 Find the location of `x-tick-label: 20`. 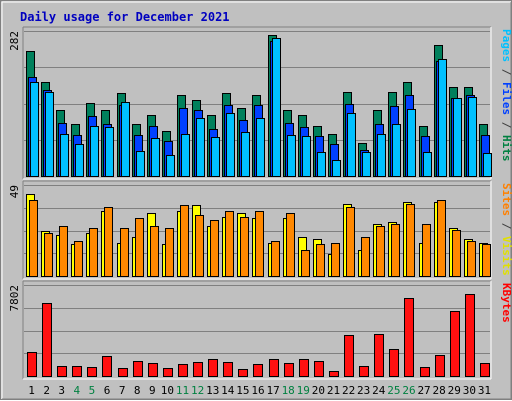

x-tick-label: 20 is located at coordinates (318, 390).